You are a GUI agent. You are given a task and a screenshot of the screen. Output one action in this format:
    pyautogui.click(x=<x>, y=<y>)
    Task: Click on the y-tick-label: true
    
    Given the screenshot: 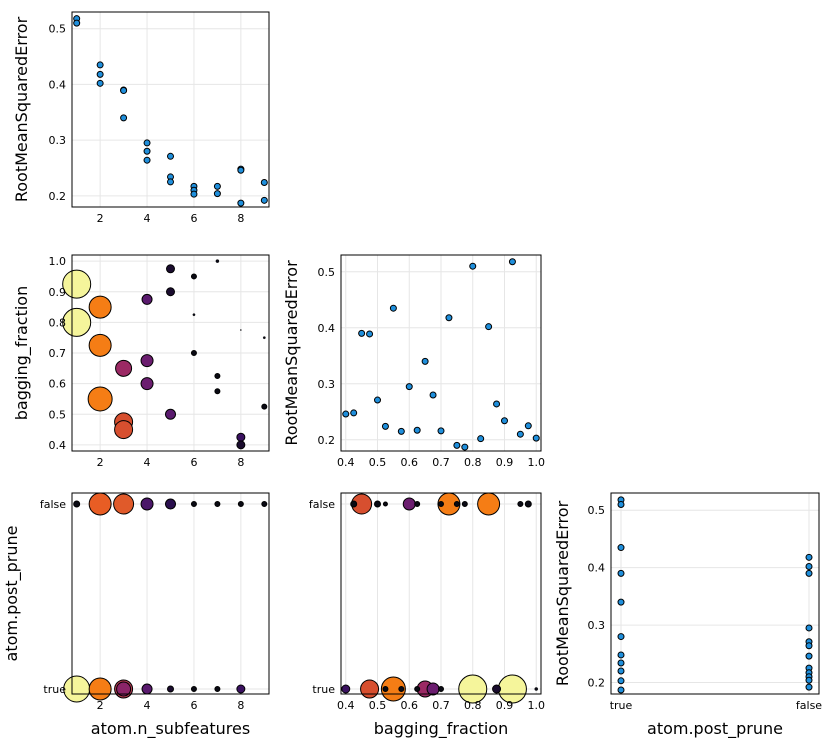 What is the action you would take?
    pyautogui.click(x=323, y=689)
    